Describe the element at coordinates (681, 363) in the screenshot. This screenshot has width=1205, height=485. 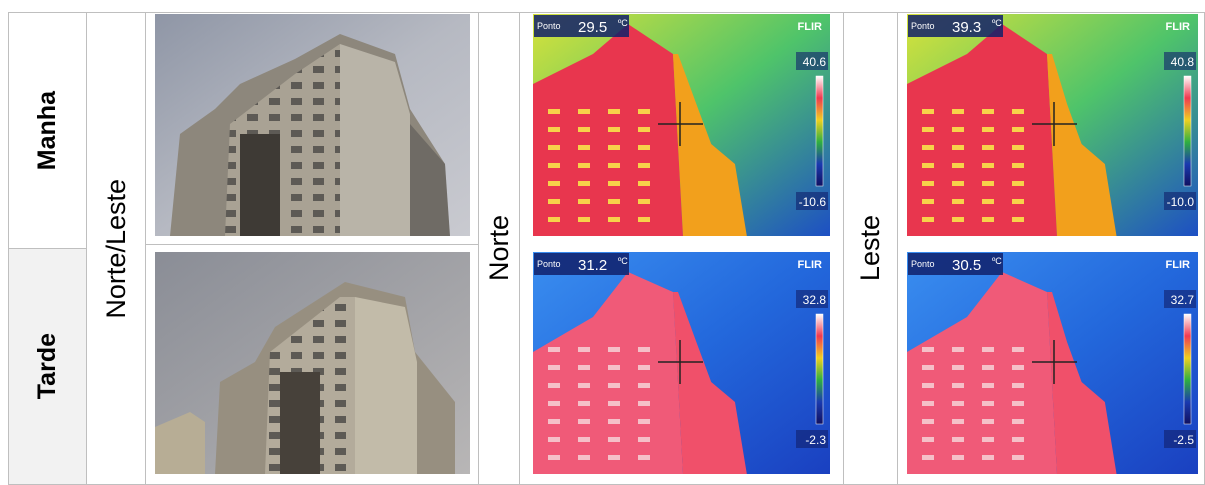
I see `thermal-image: Ponto 31.2 ºC FLIR 32.8 -2.3` at that location.